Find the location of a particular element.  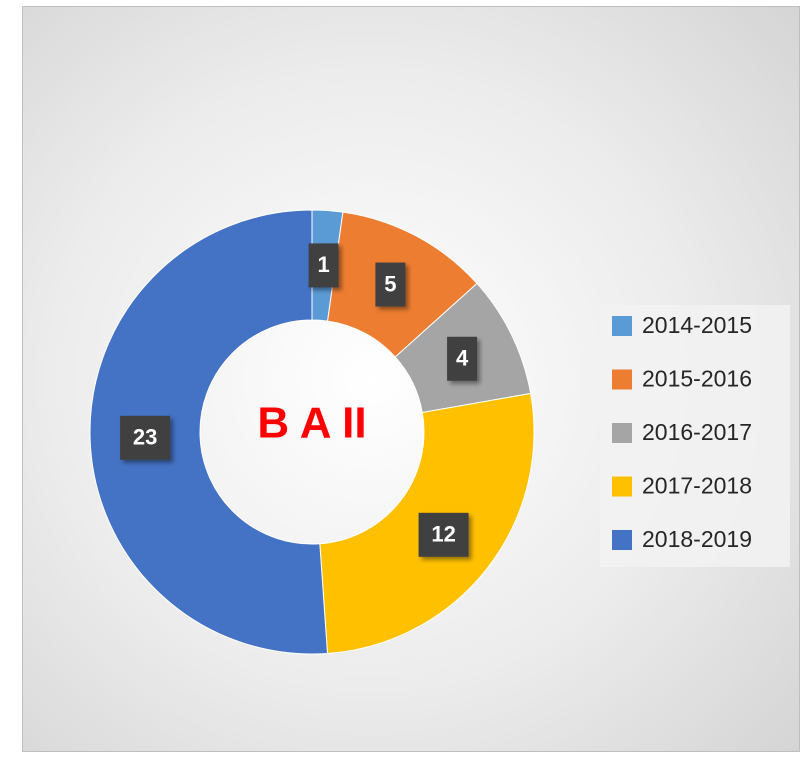

legend-label: 2017-2018 is located at coordinates (697, 486).